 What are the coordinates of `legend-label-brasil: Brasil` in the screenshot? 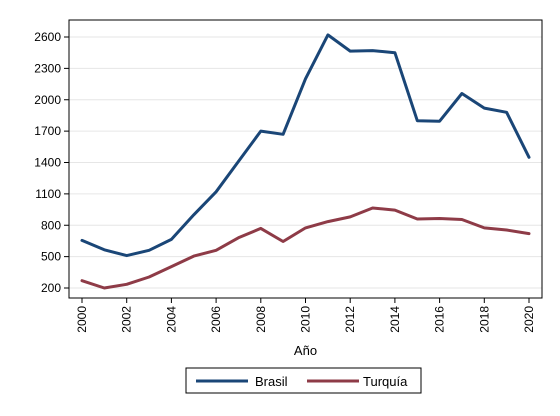 It's located at (271, 381).